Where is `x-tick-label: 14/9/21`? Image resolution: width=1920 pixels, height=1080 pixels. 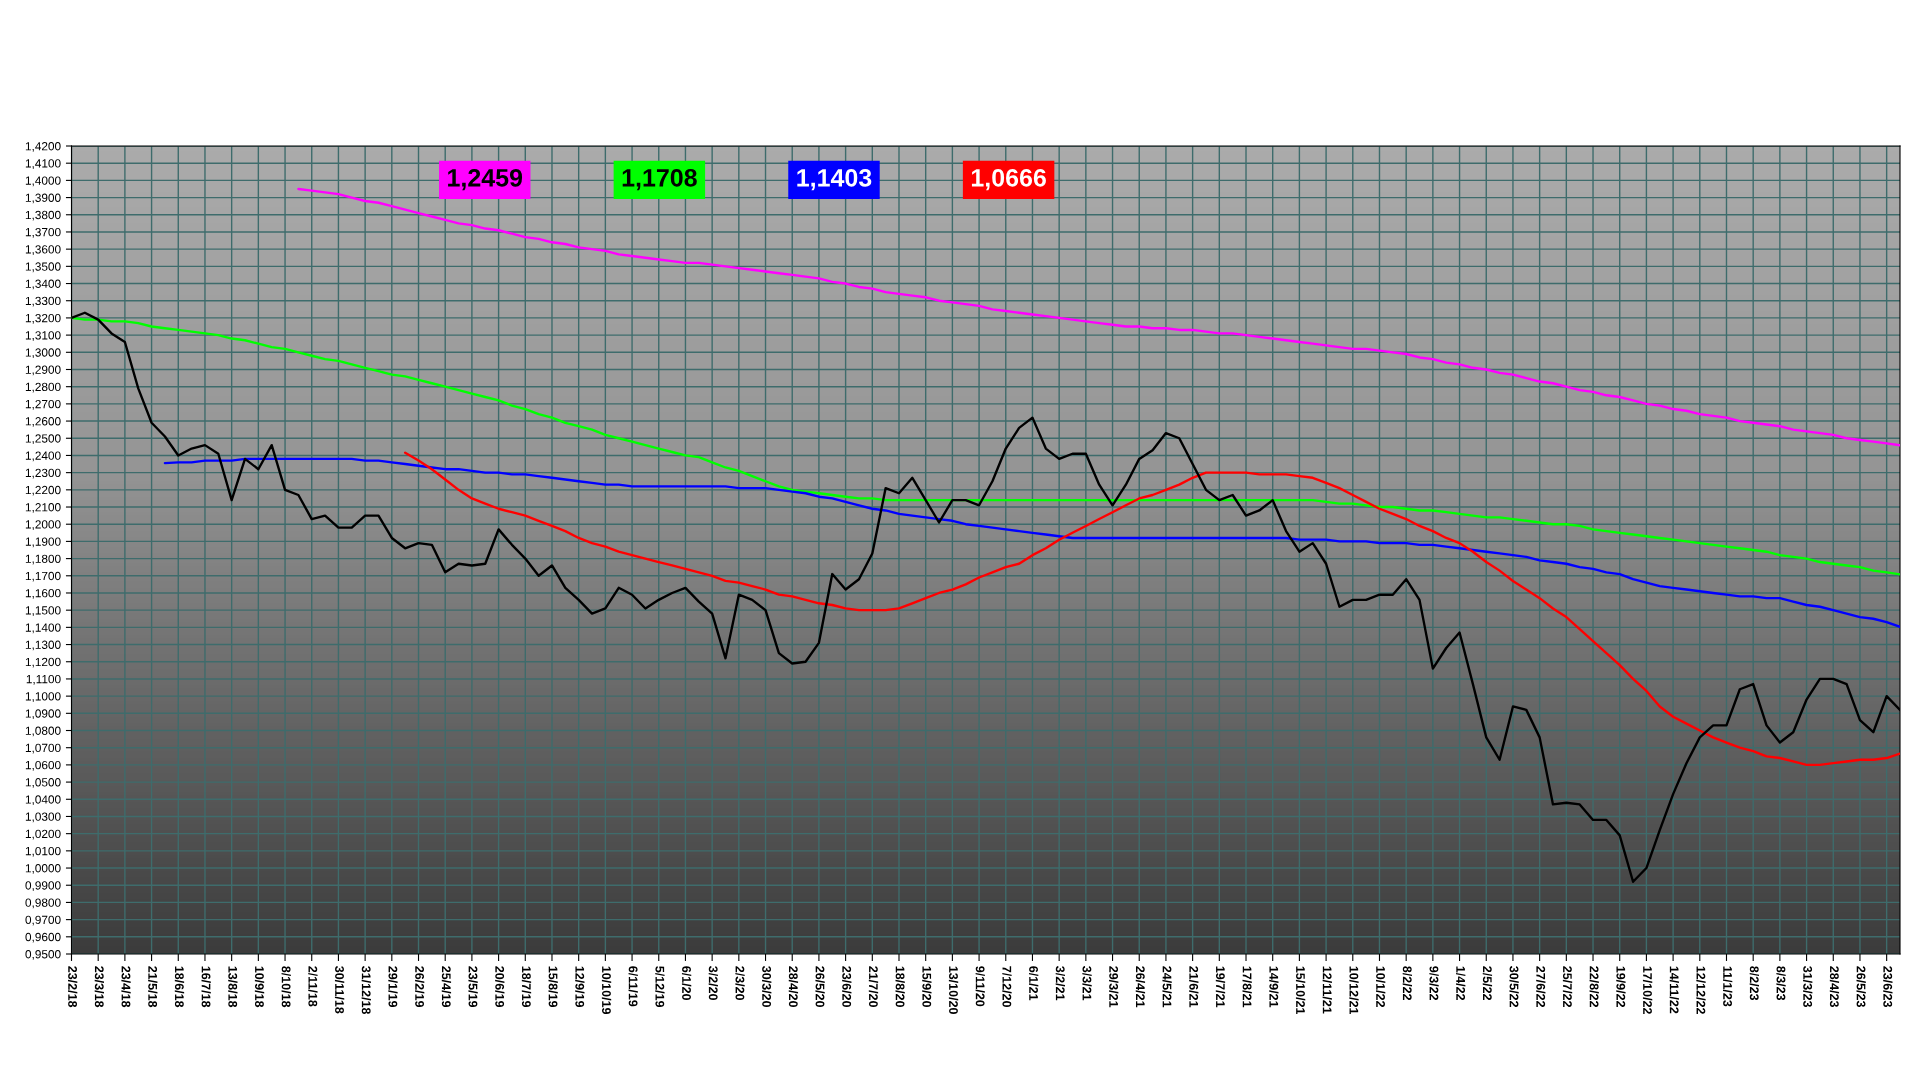 x-tick-label: 14/9/21 is located at coordinates (1274, 987).